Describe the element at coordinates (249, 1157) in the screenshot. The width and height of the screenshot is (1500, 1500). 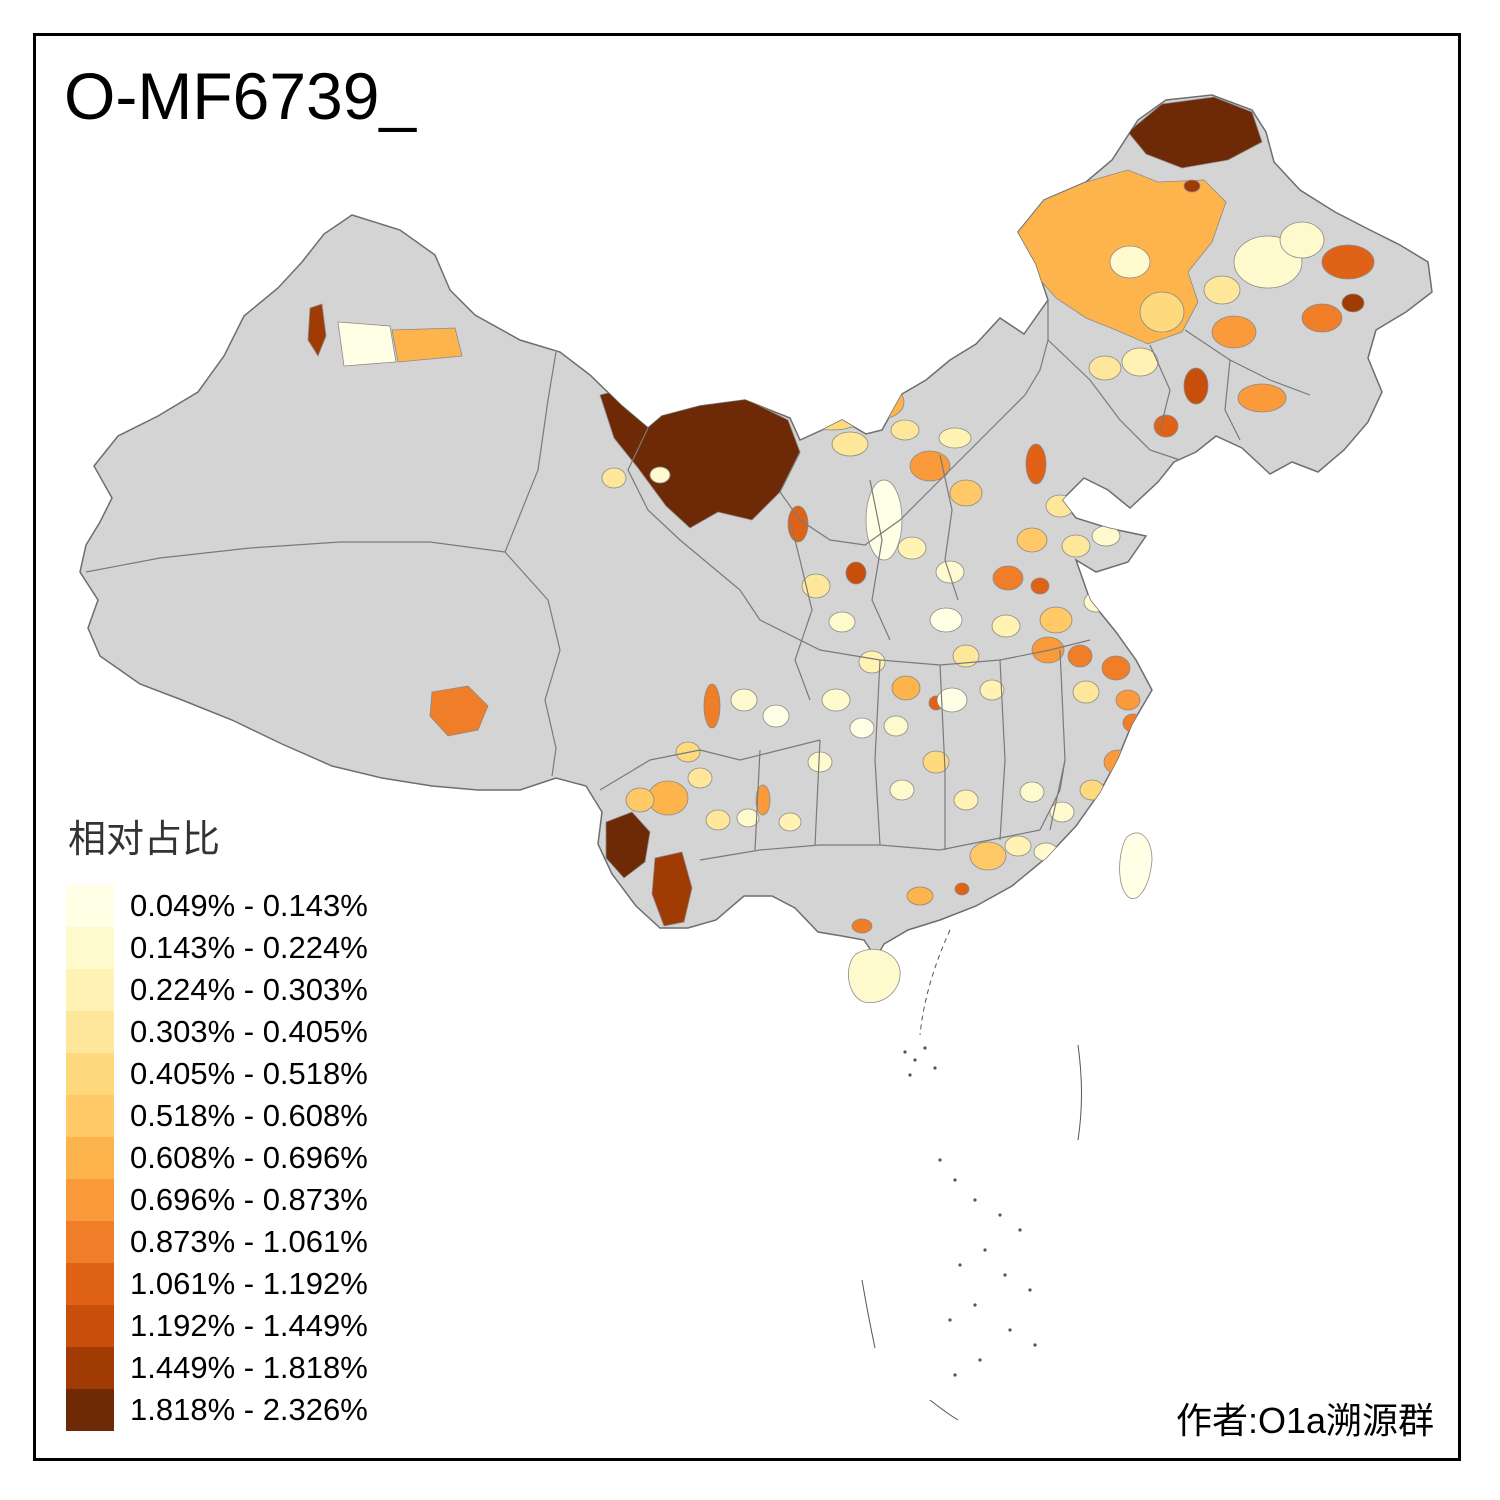
I see `legend-label: 0.608% - 0.696%` at that location.